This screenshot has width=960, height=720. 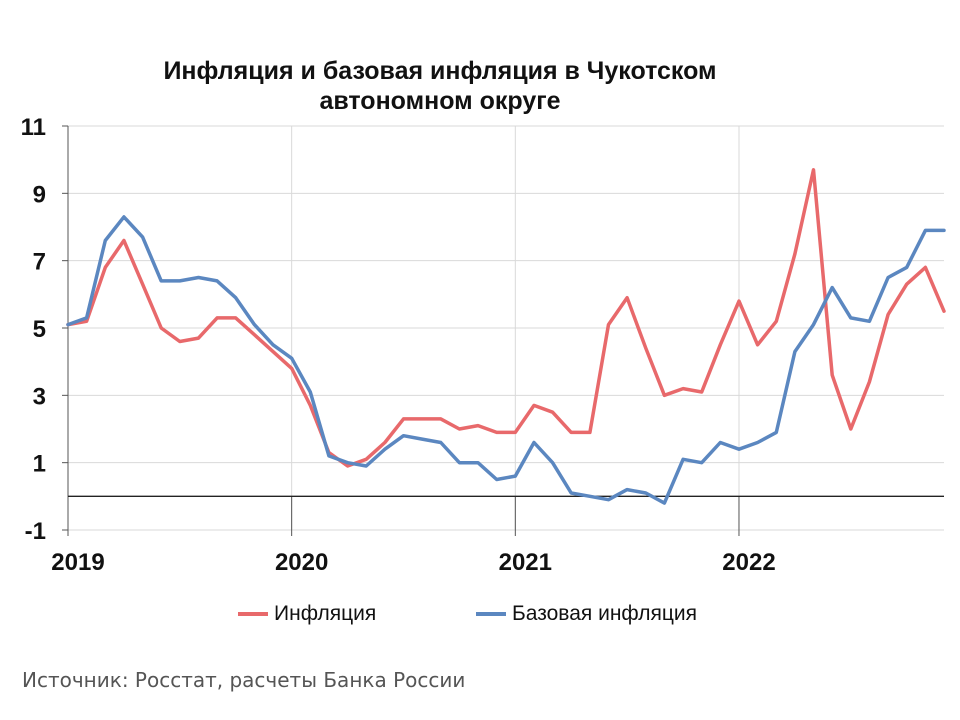 What do you see at coordinates (77, 562) in the screenshot?
I see `x-tick-label: 2019` at bounding box center [77, 562].